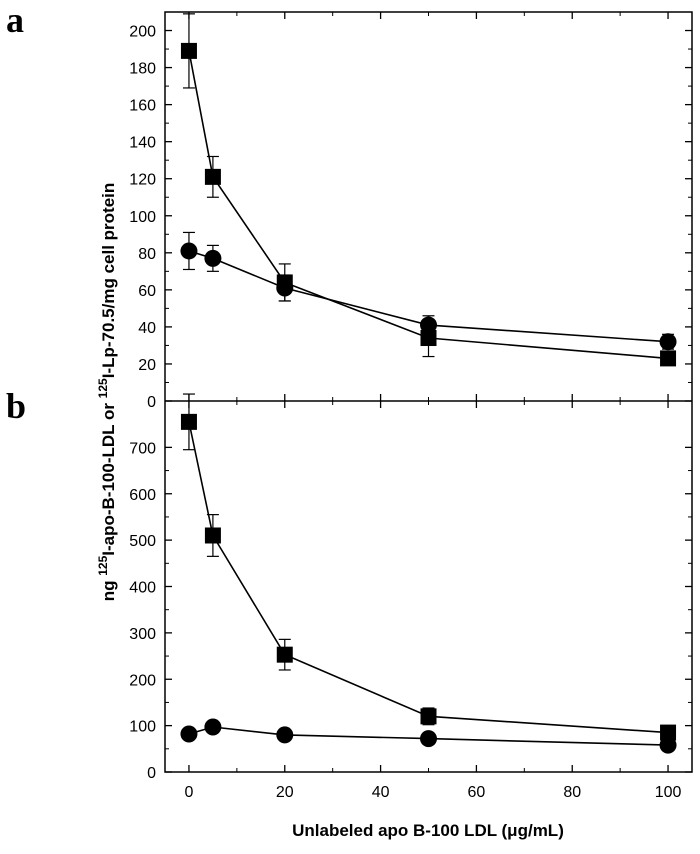 This screenshot has height=854, width=700. I want to click on y-label-mid: I-apo-B-100-LDL or, so click(108, 476).